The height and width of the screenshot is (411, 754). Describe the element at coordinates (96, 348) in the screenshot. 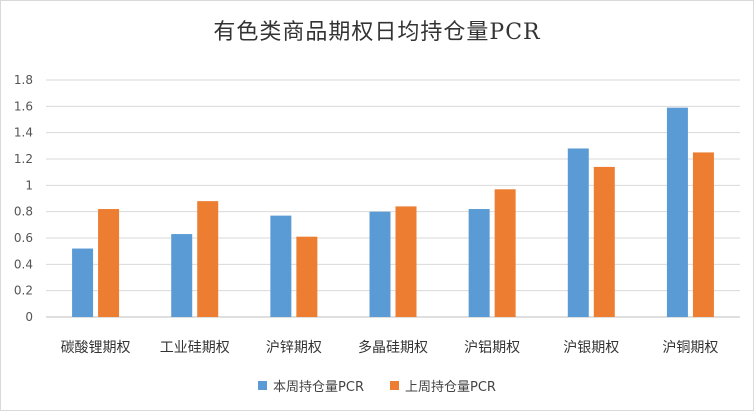

I see `x-category-label: 碳酸锂期权` at that location.